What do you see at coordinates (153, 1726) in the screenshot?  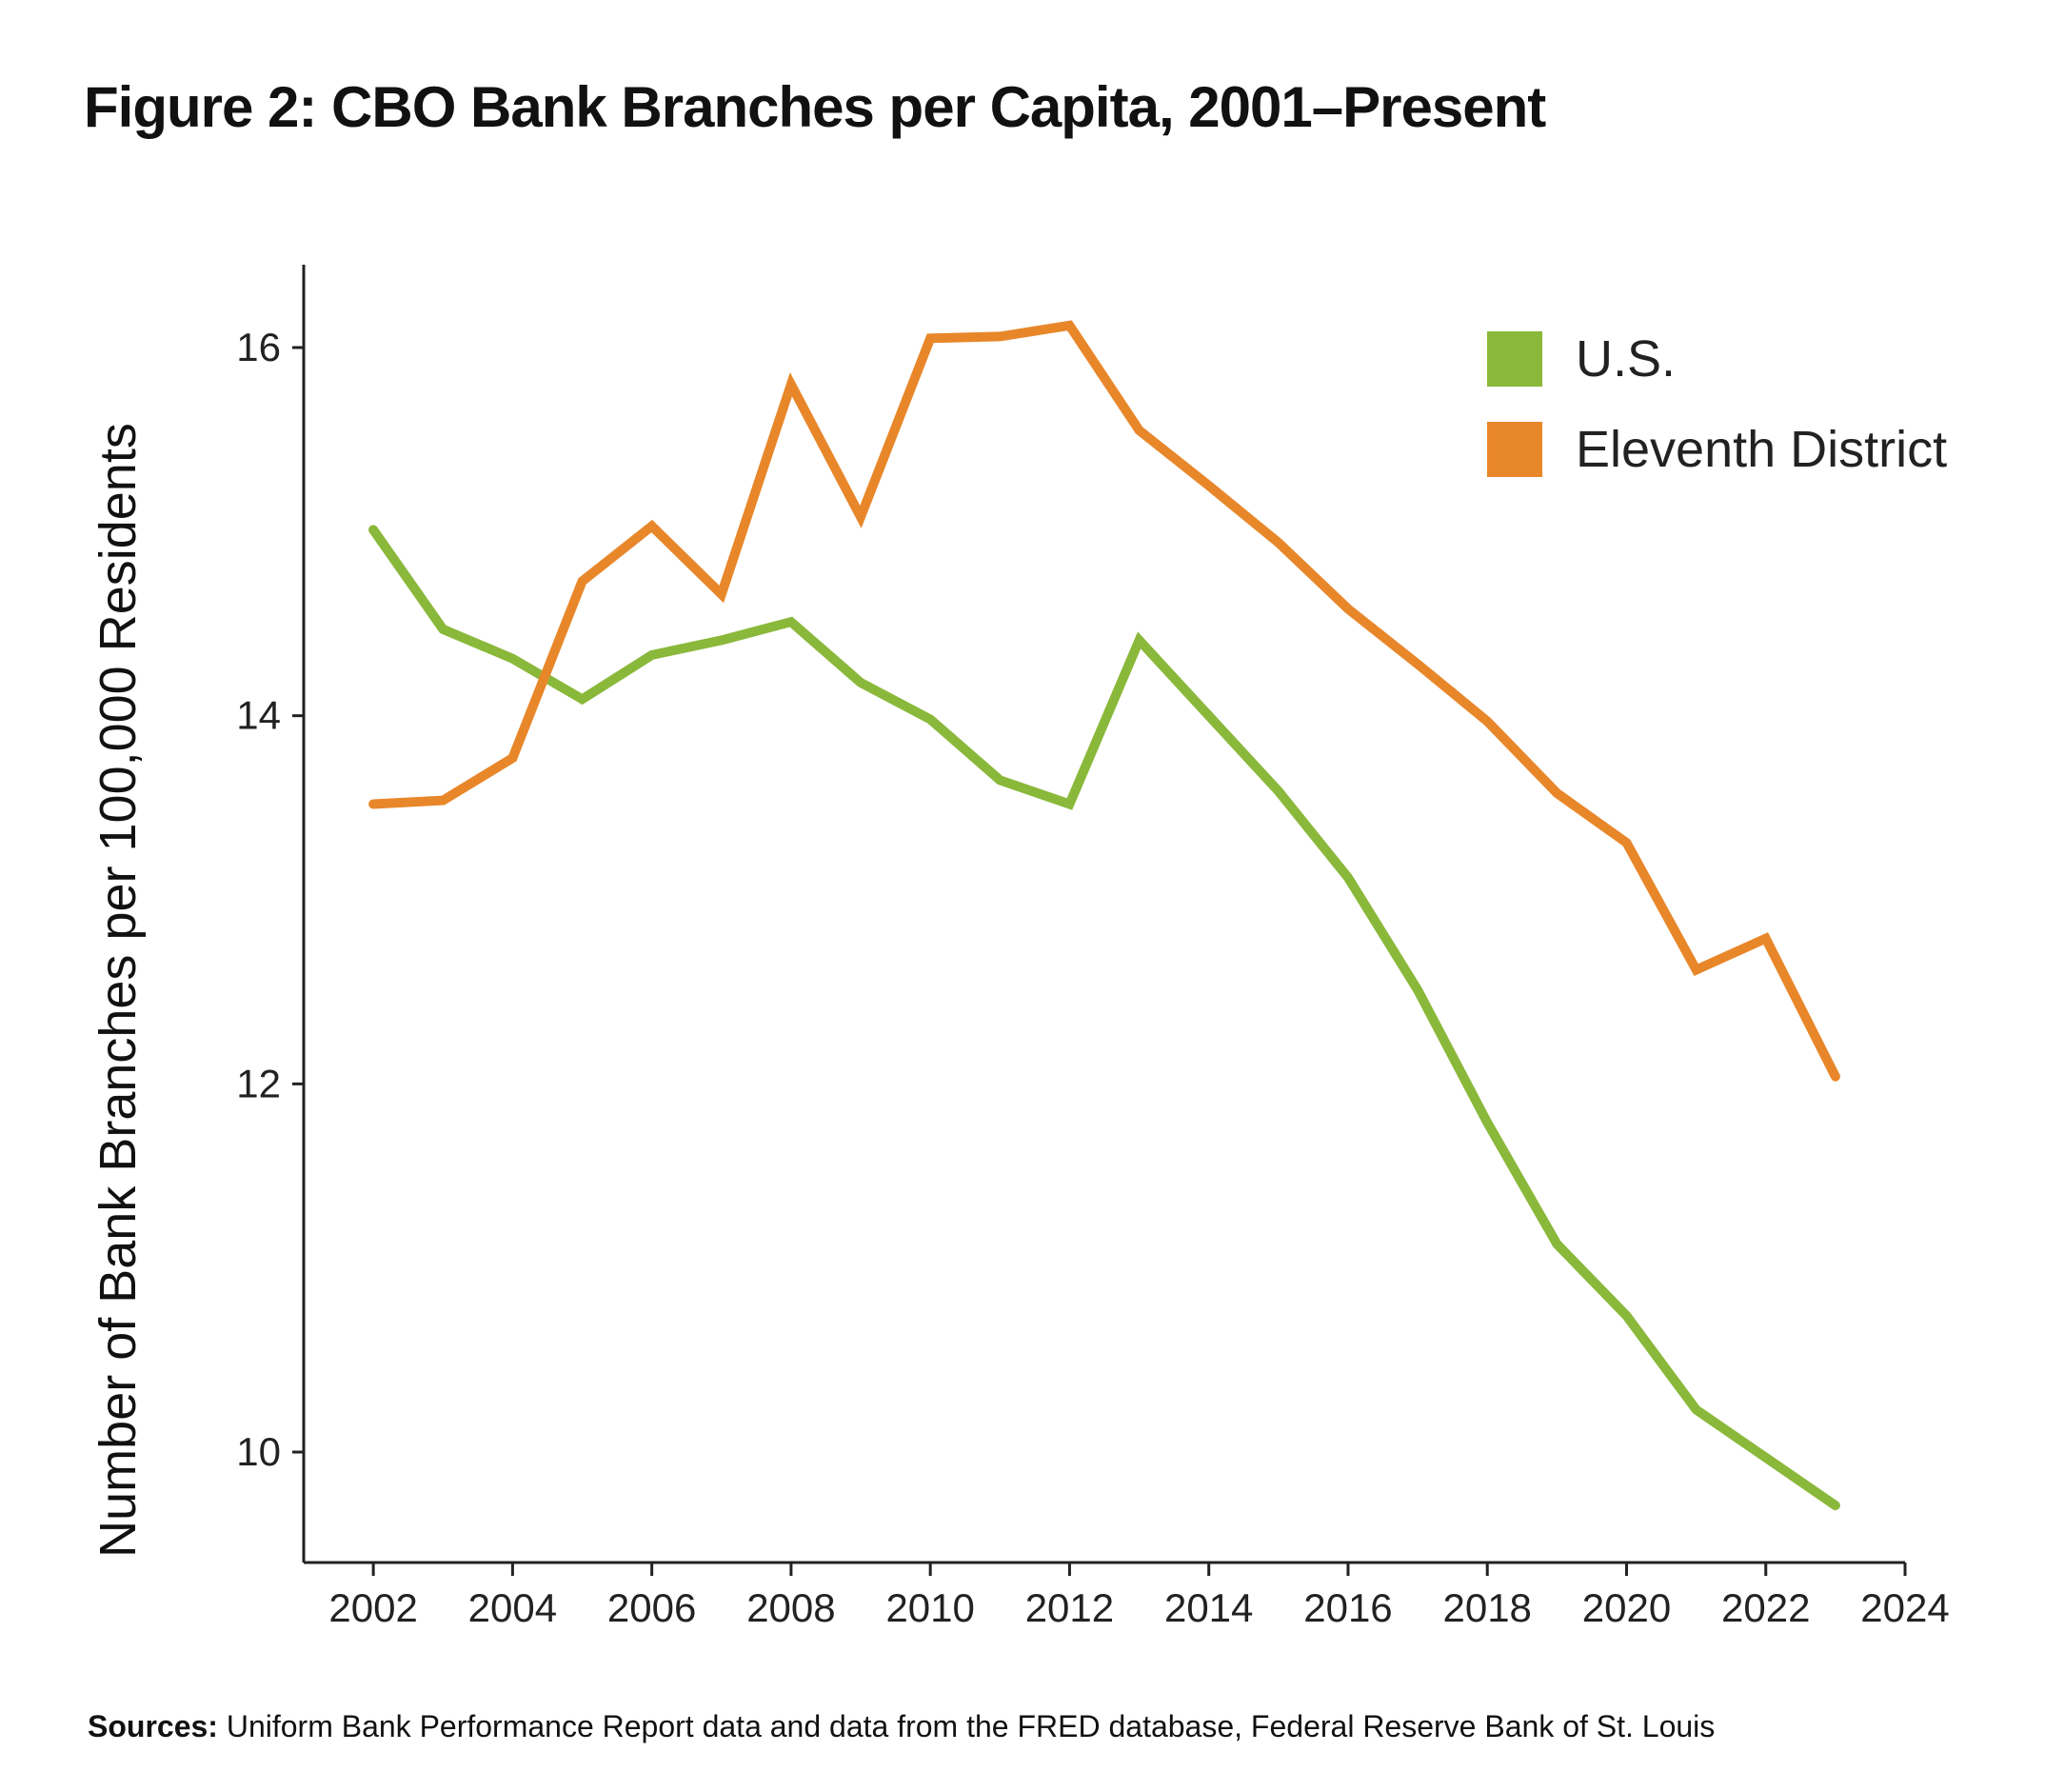 I see `sources-label: Sources:` at bounding box center [153, 1726].